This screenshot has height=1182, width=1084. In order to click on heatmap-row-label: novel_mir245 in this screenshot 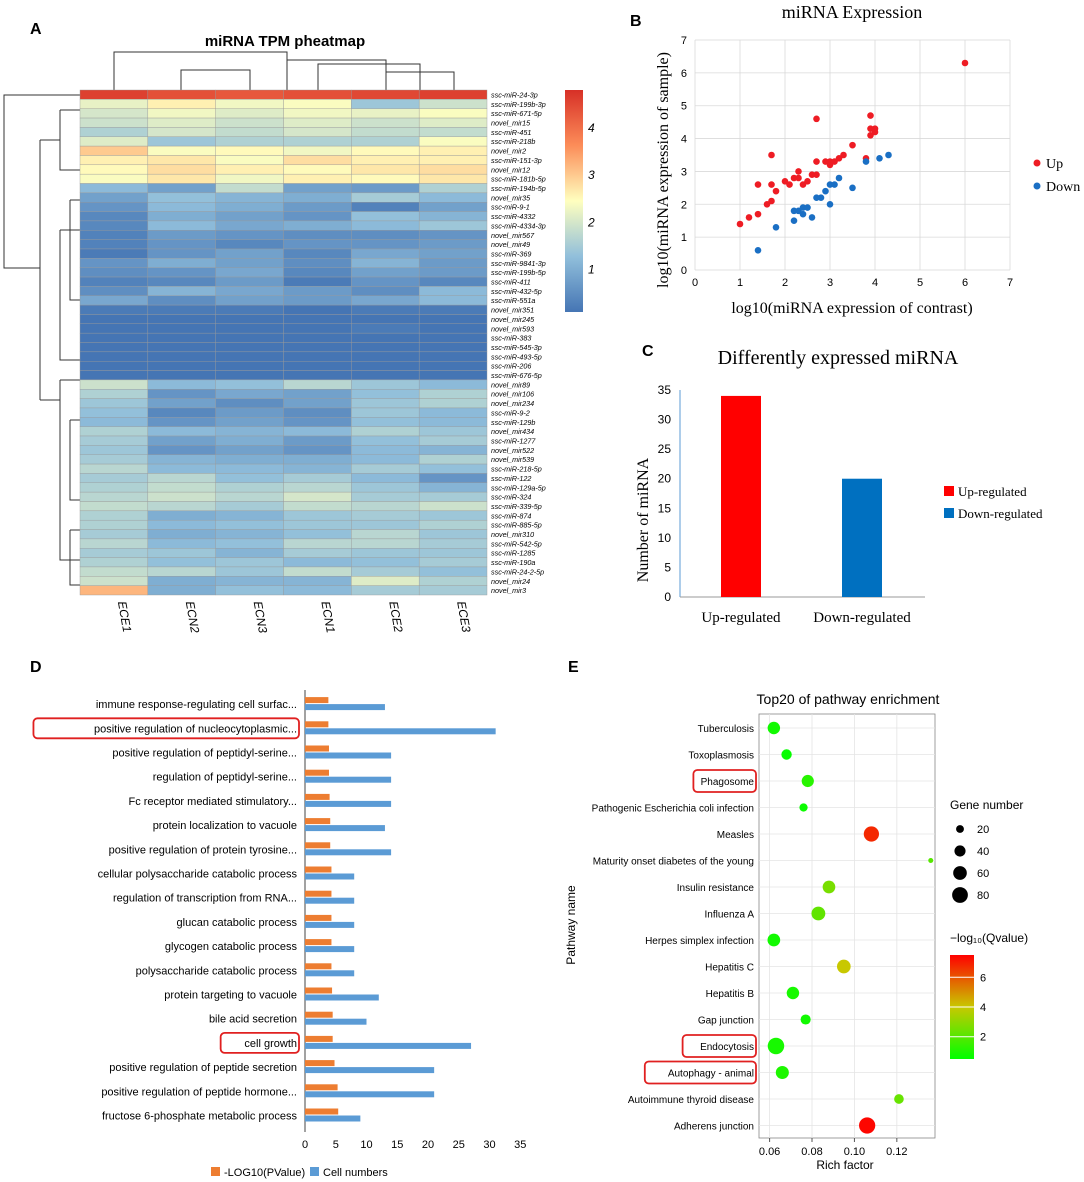, I will do `click(513, 319)`.